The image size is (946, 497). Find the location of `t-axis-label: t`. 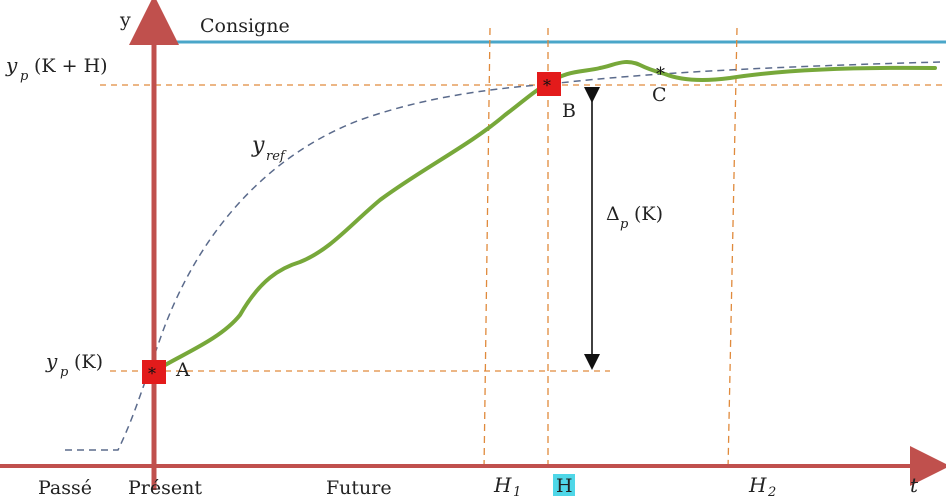

t-axis-label: t is located at coordinates (914, 485).